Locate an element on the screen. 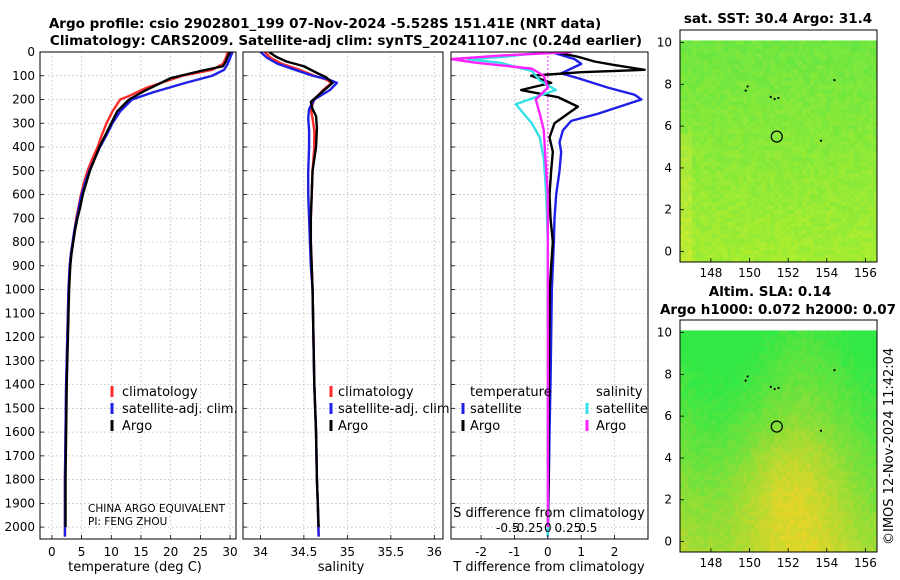 Image resolution: width=900 pixels, height=580 pixels. annotation-pi: PI: FENG ZHOU is located at coordinates (127, 522).